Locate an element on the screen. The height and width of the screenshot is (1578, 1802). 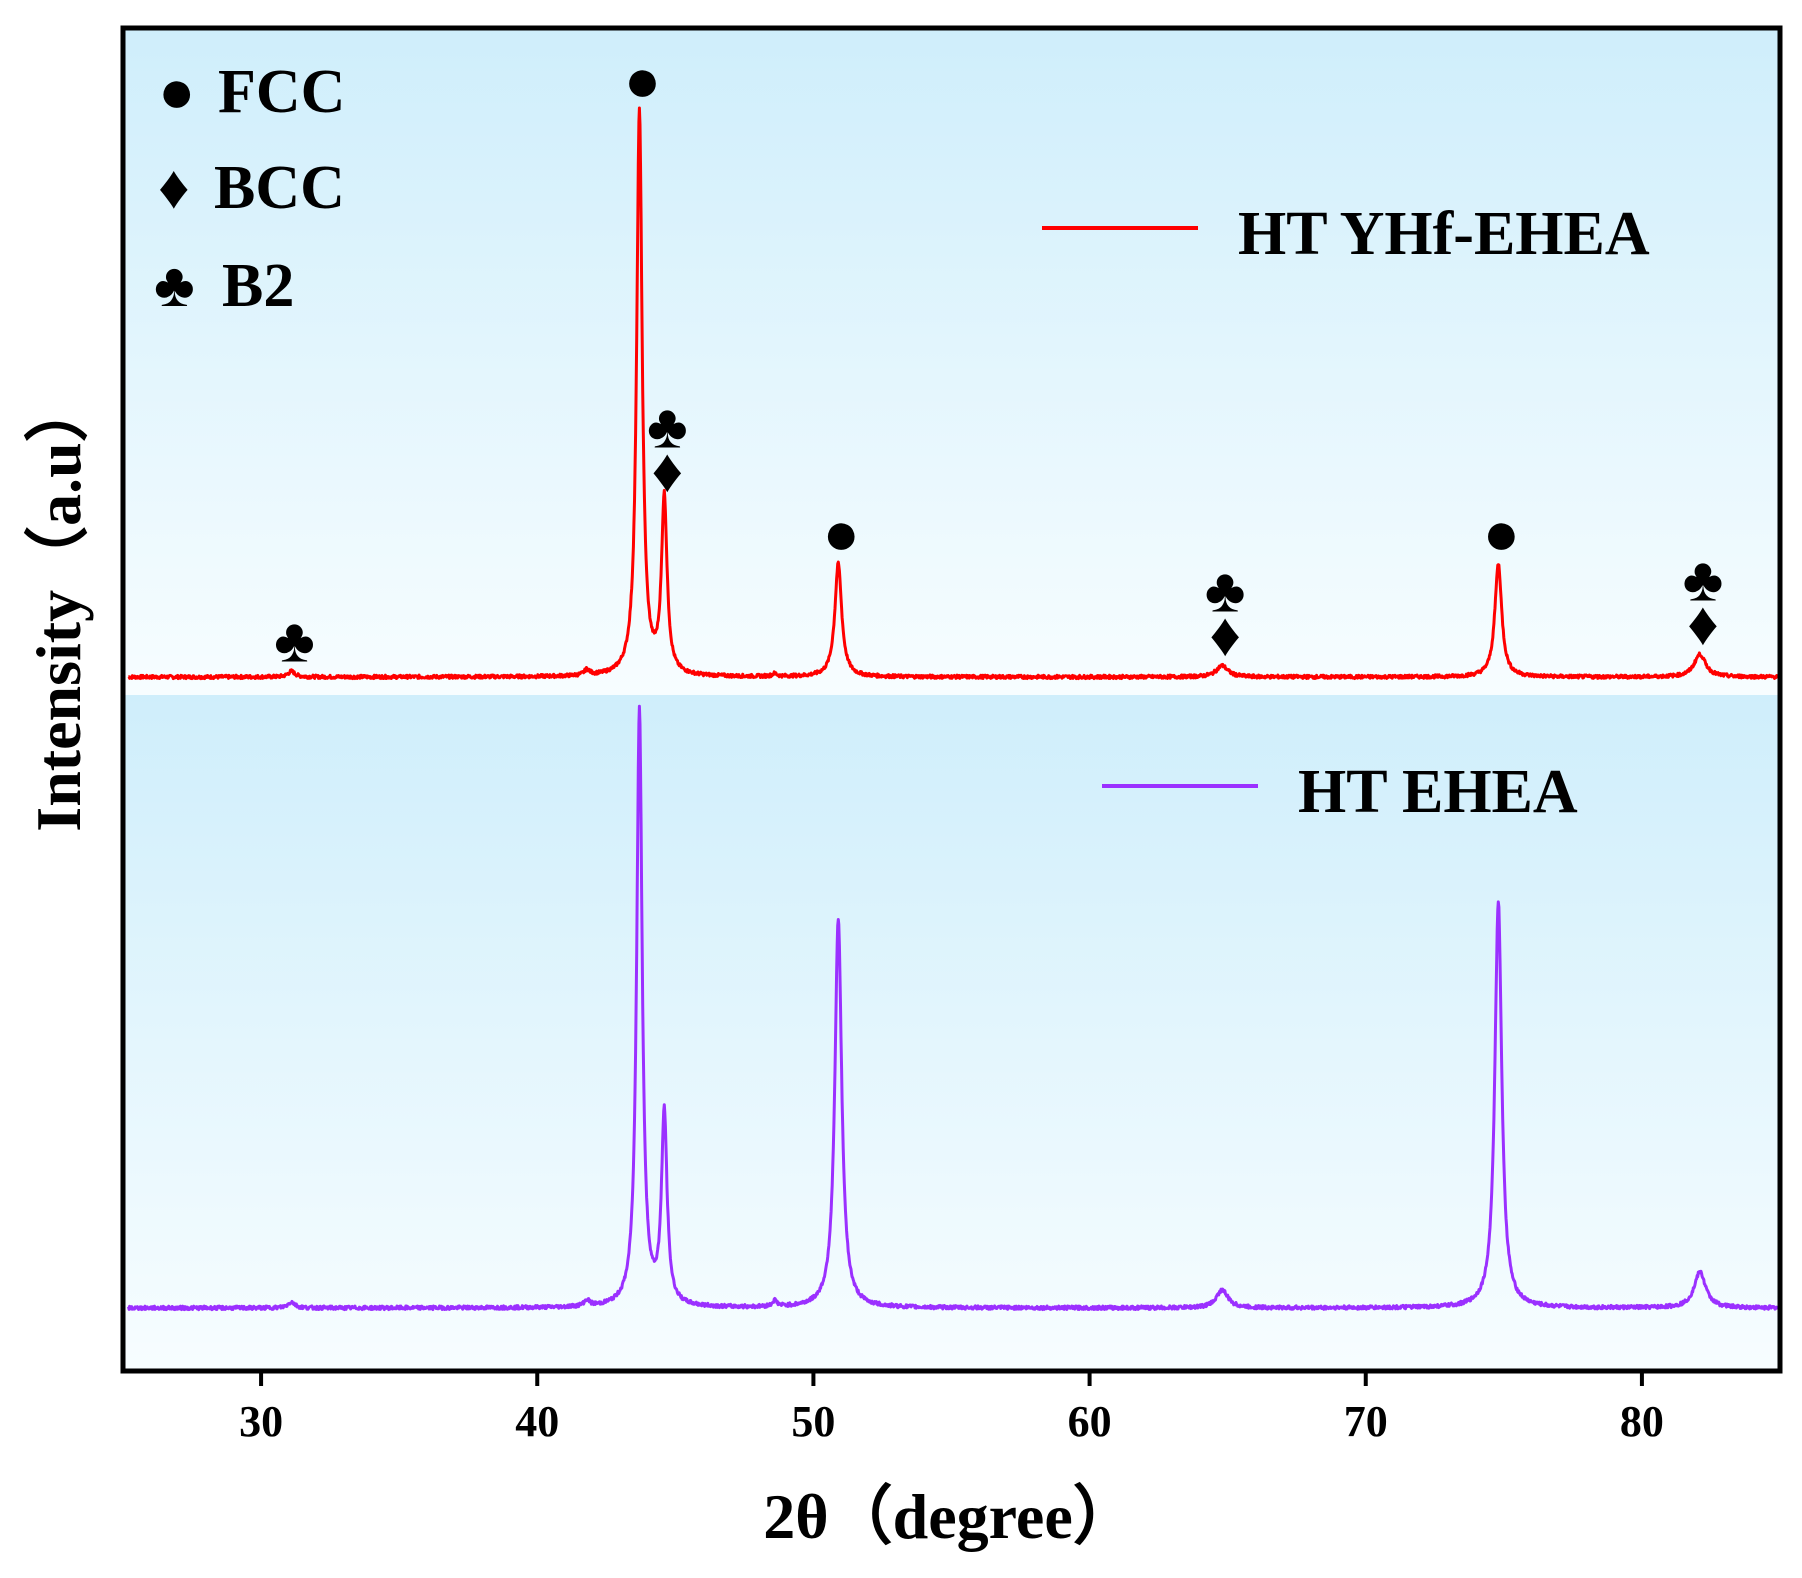
y-axis-title: Intensity（a.u） is located at coordinates (58, 604).